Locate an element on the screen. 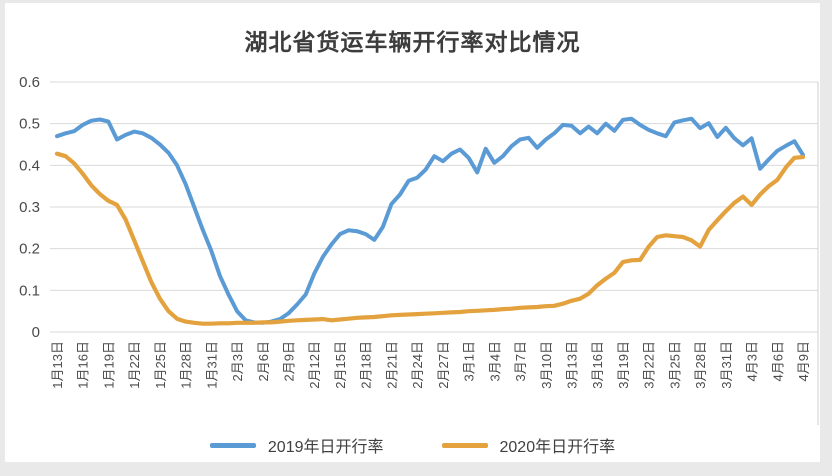 Image resolution: width=832 pixels, height=476 pixels. legend-item-2020: 2020年日开行率 is located at coordinates (528, 445).